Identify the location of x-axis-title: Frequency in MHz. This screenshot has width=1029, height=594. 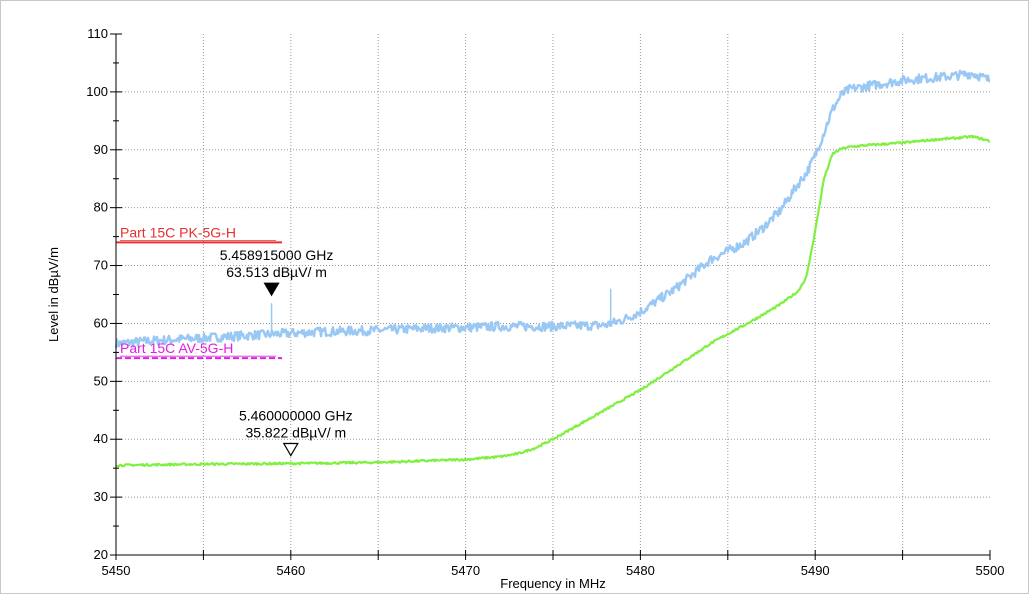
(552, 583).